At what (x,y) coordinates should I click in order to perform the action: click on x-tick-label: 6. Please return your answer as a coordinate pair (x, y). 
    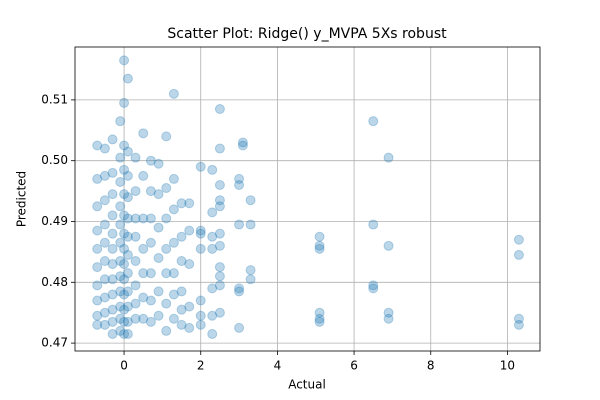
    Looking at the image, I should click on (354, 366).